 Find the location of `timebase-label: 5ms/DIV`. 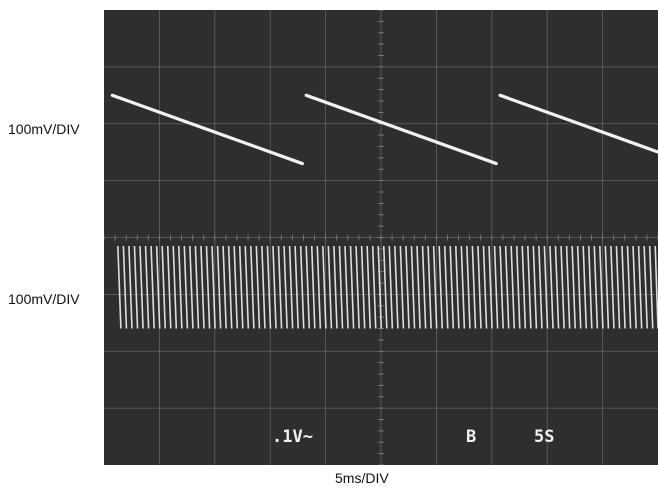

timebase-label: 5ms/DIV is located at coordinates (362, 478).